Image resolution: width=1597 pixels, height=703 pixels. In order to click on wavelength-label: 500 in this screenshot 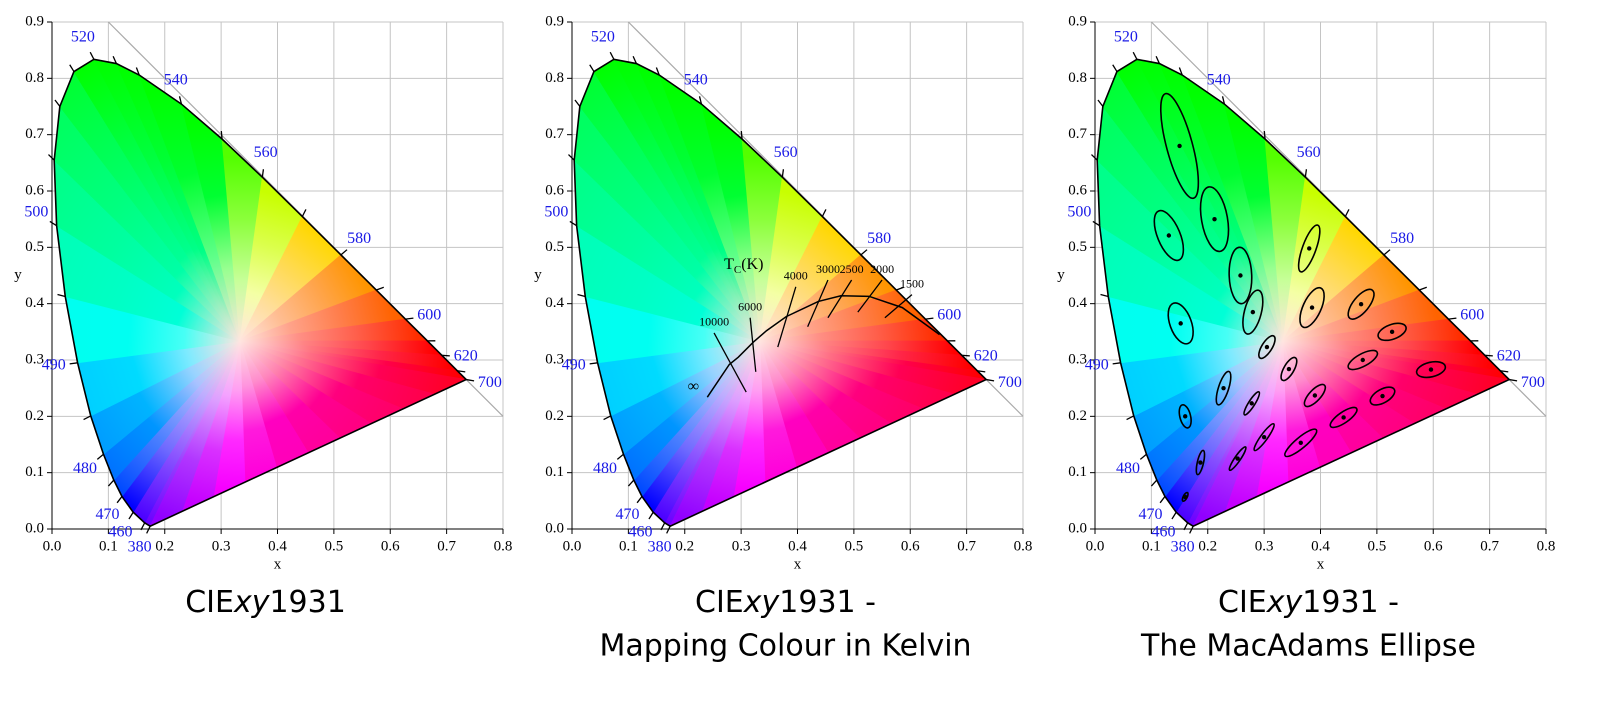, I will do `click(556, 212)`.